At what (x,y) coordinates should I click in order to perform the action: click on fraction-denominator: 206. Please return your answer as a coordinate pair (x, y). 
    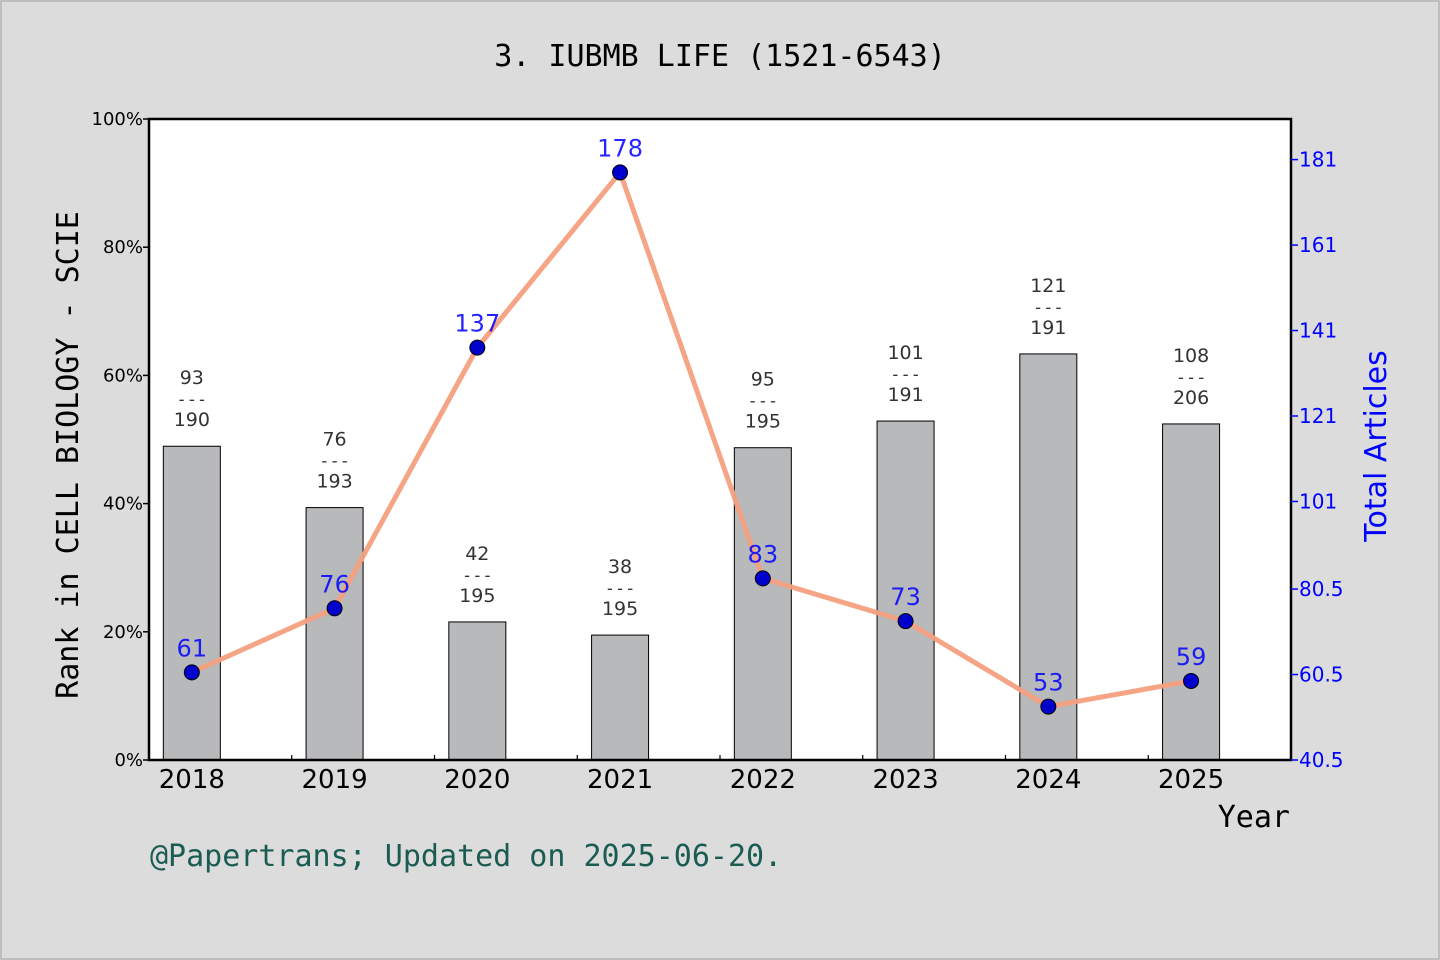
    Looking at the image, I should click on (1191, 398).